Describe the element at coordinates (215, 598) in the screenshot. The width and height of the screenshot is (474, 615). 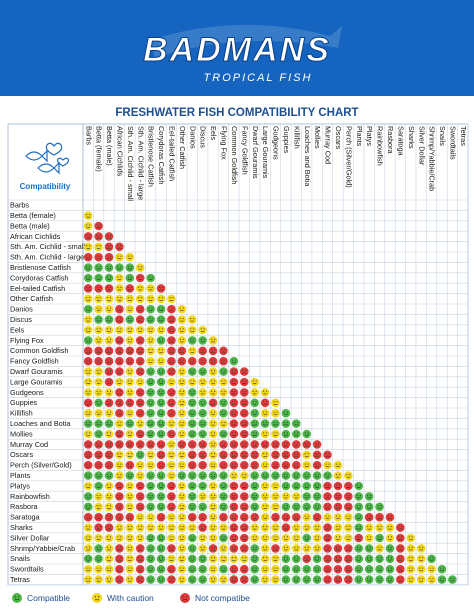
I see `legend-item: Not compatibe` at that location.